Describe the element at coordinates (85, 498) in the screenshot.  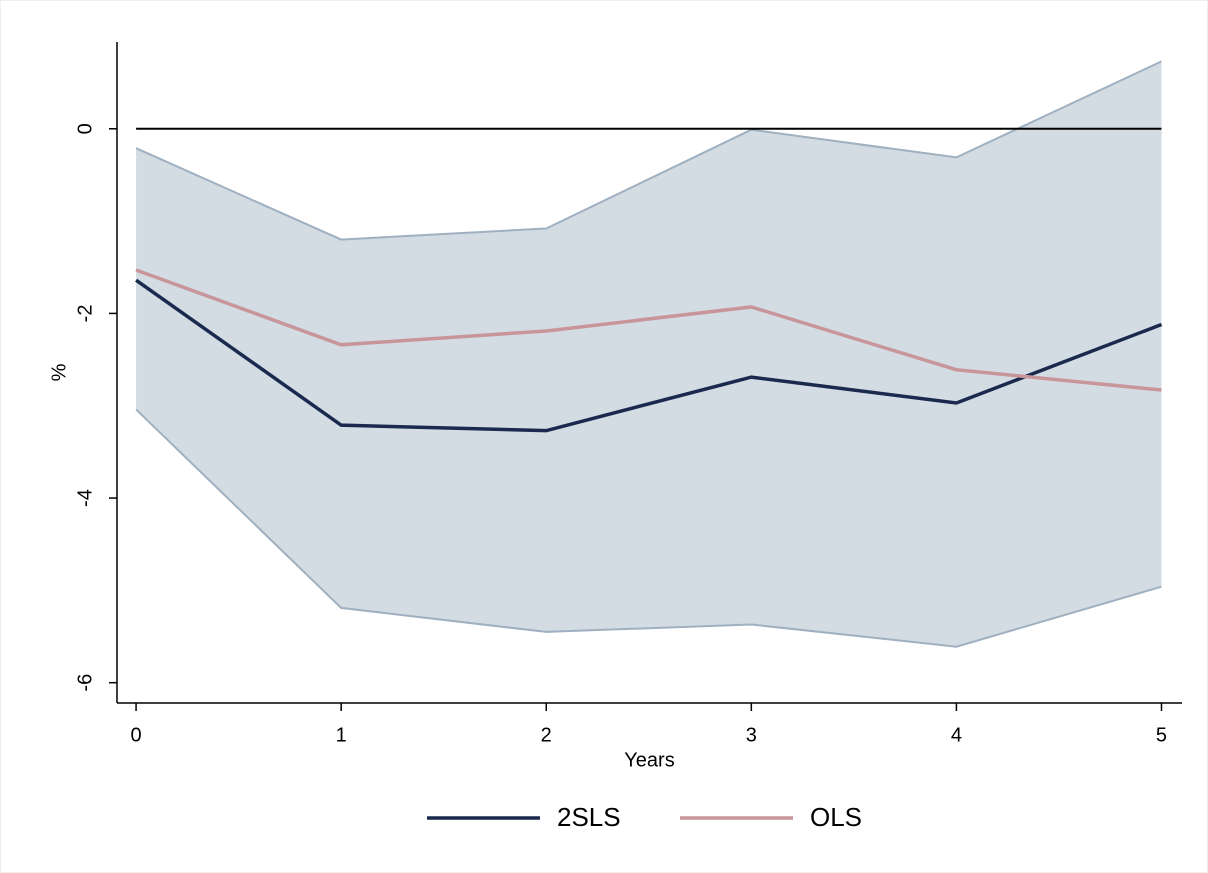
I see `y-tick-label: -4` at that location.